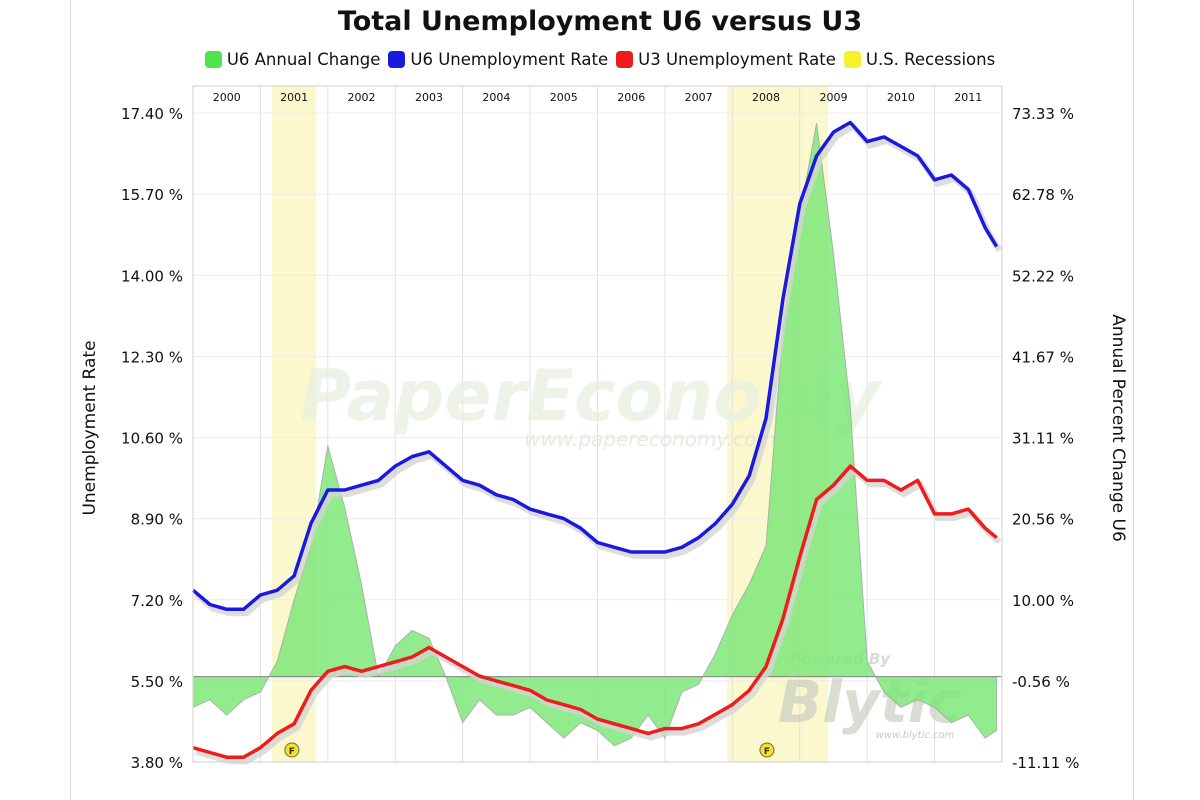 The image size is (1200, 800). Describe the element at coordinates (1043, 357) in the screenshot. I see `y2-tick-label: 41.67 %` at that location.